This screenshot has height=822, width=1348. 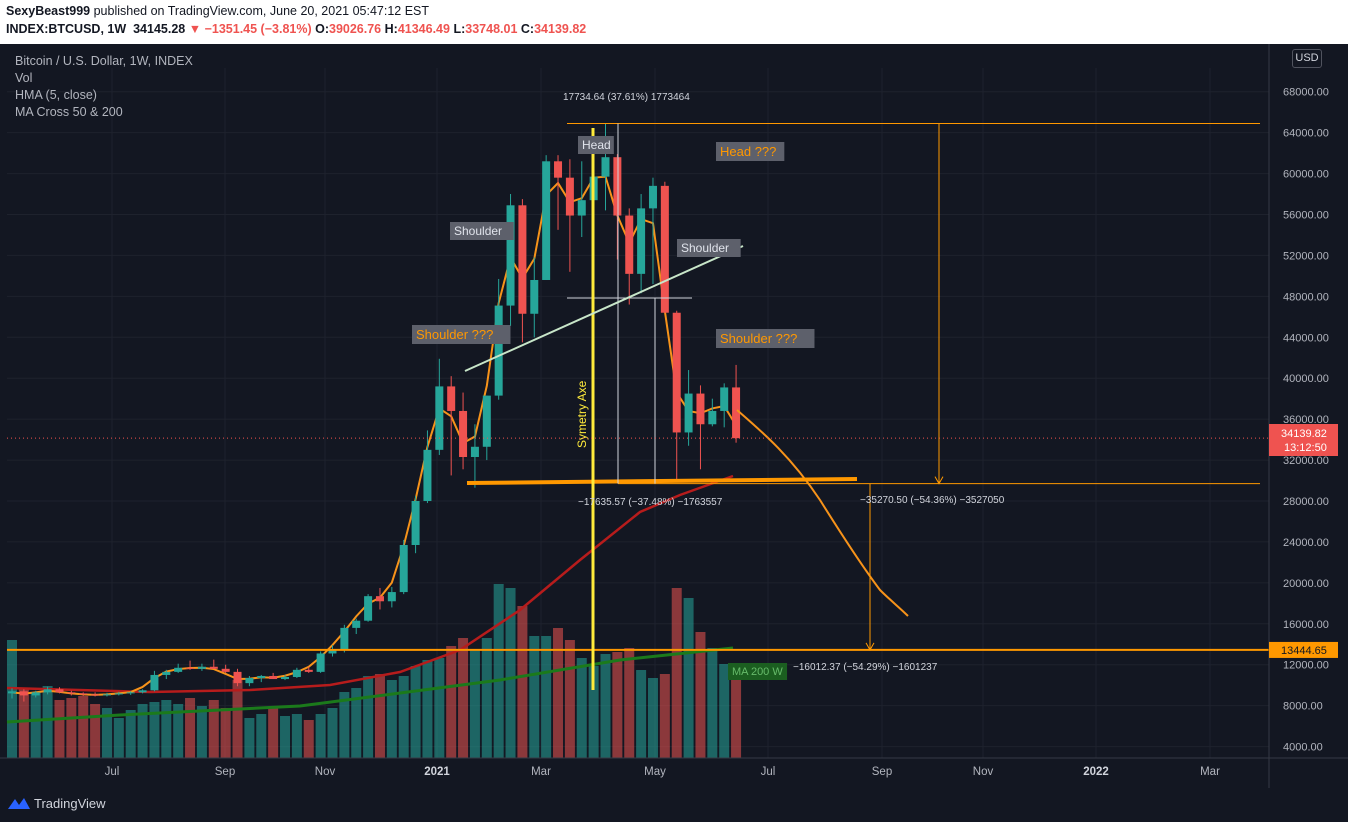 What do you see at coordinates (1306, 175) in the screenshot?
I see `y-tick-label: 60000.00` at bounding box center [1306, 175].